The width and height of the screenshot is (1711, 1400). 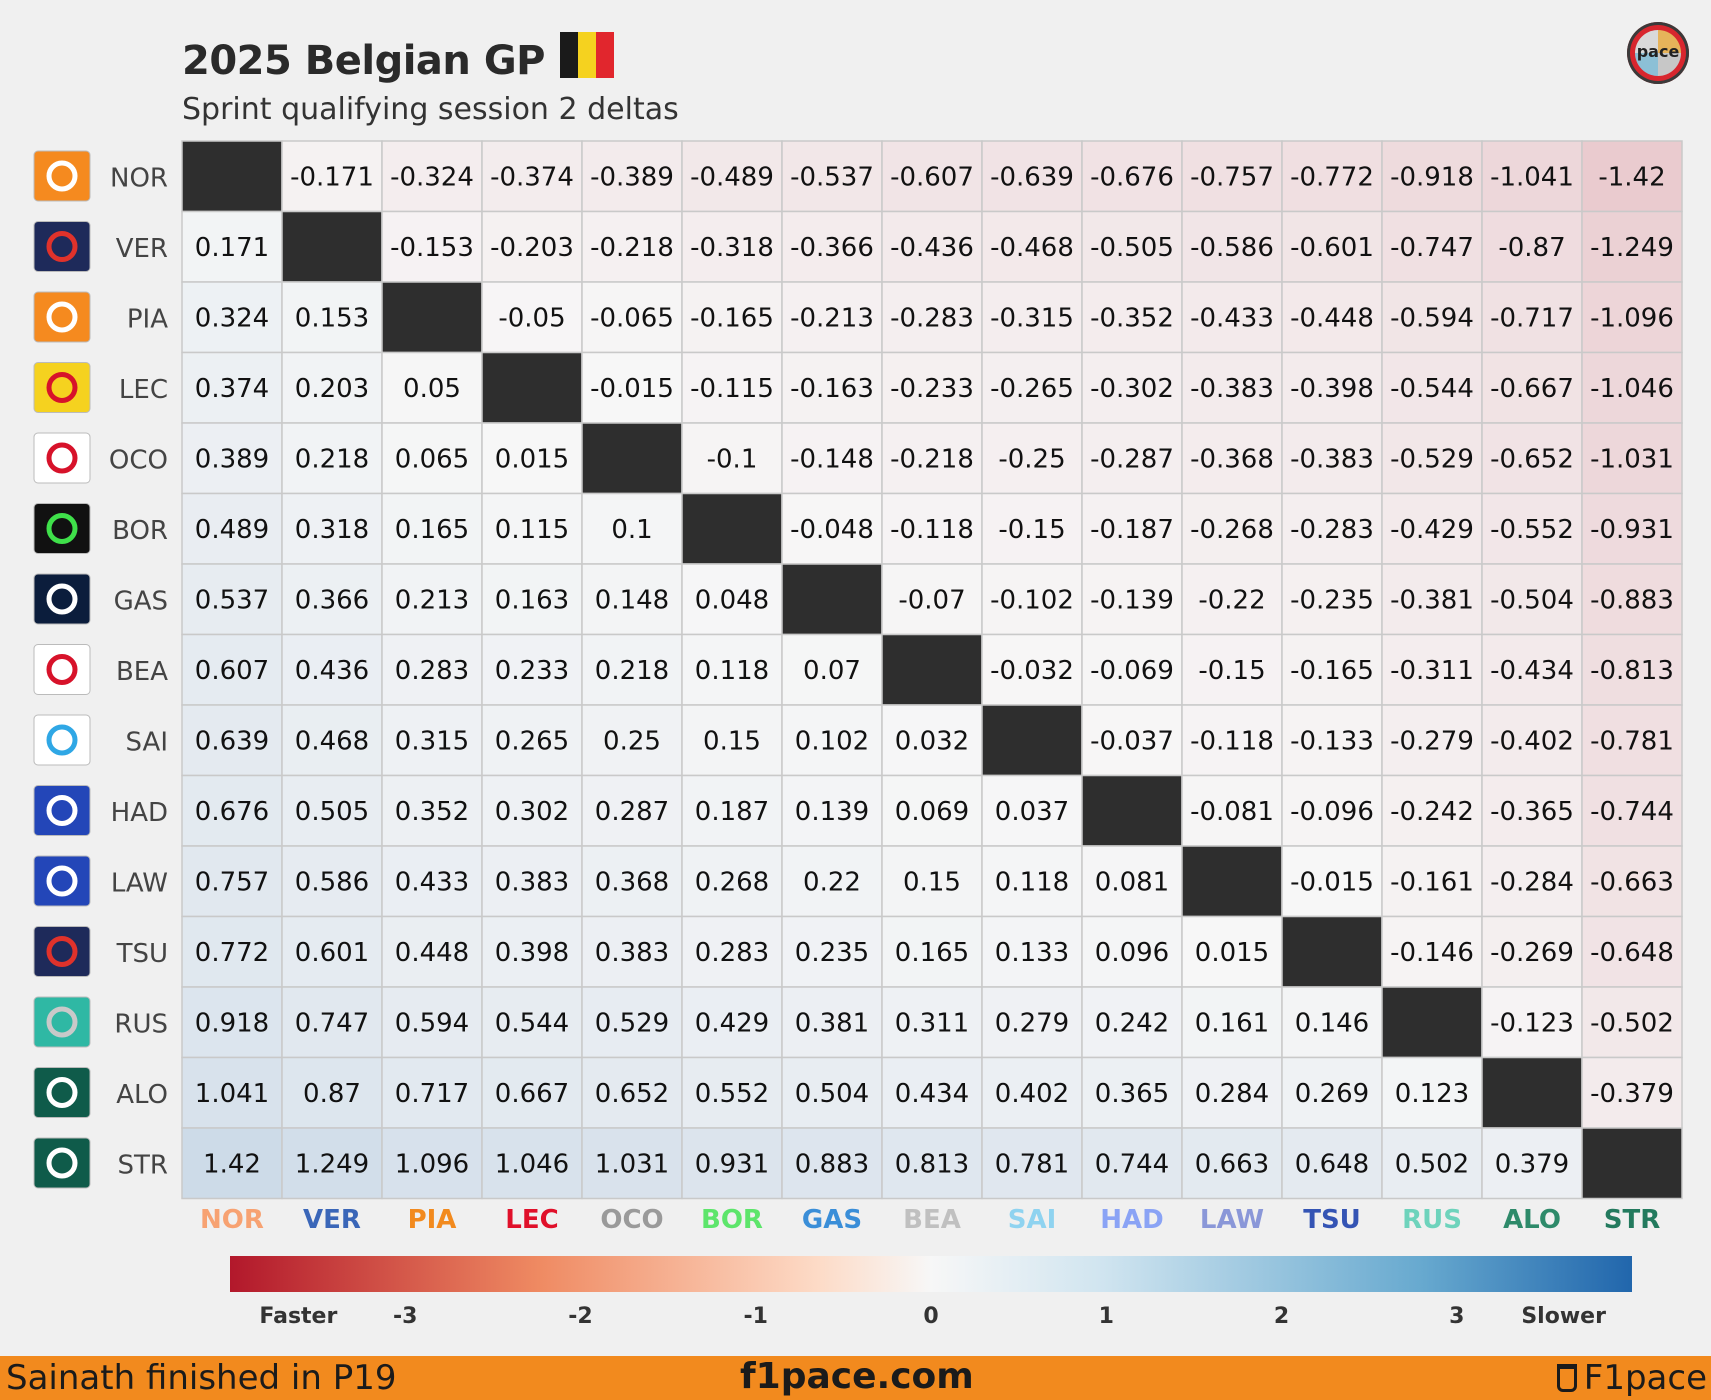 I want to click on cell-value-label: -0.283, so click(x=932, y=318).